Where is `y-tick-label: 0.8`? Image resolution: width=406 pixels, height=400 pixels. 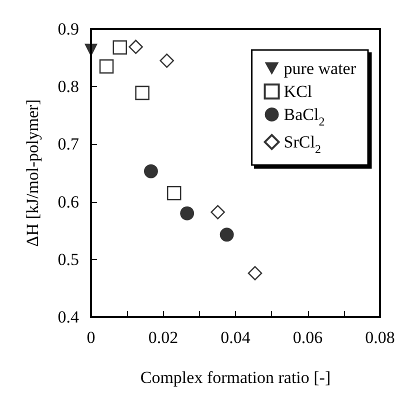 y-tick-label: 0.8 is located at coordinates (68, 86).